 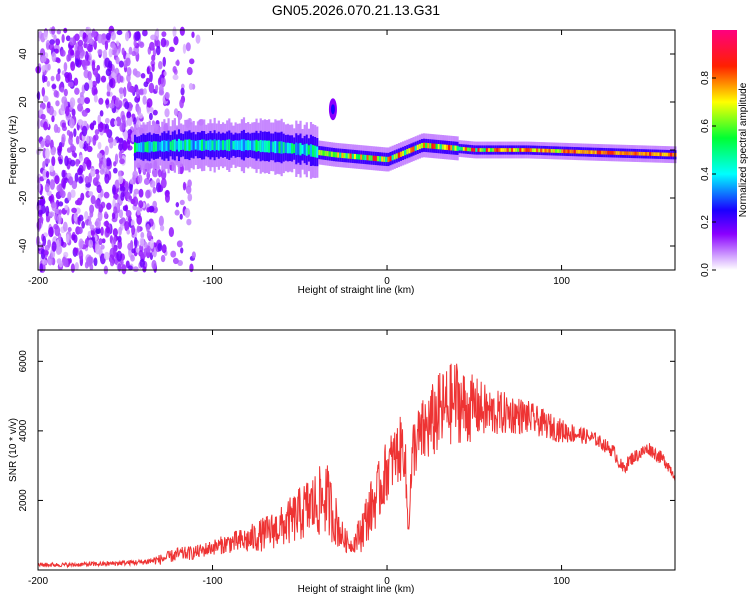 I want to click on snr-y-label: SNR (10 * v/v), so click(x=13, y=450).